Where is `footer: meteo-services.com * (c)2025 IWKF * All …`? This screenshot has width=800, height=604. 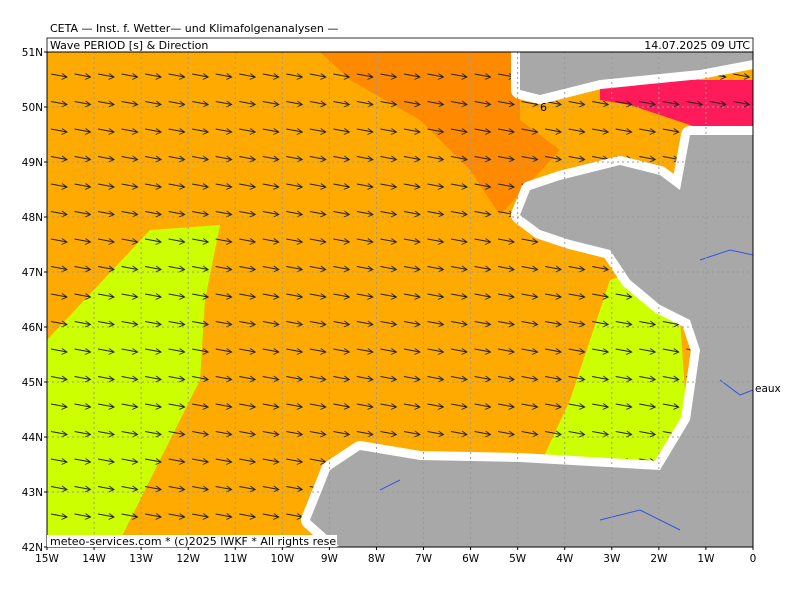
footer: meteo-services.com * (c)2025 IWKF * All … is located at coordinates (193, 541).